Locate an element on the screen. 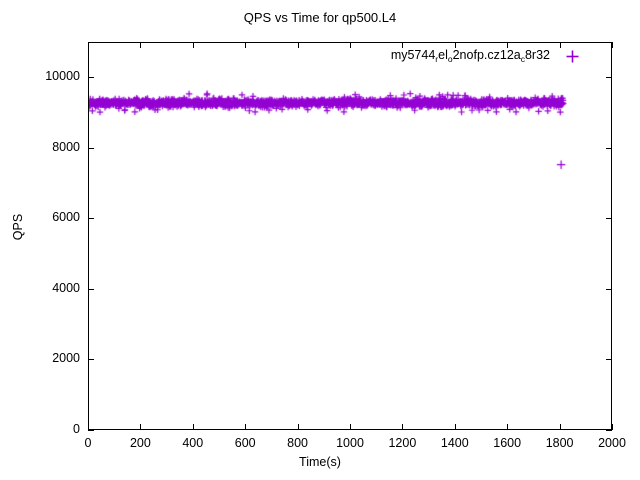 The height and width of the screenshot is (480, 640). legend-text-p4: 8r32 is located at coordinates (537, 55).